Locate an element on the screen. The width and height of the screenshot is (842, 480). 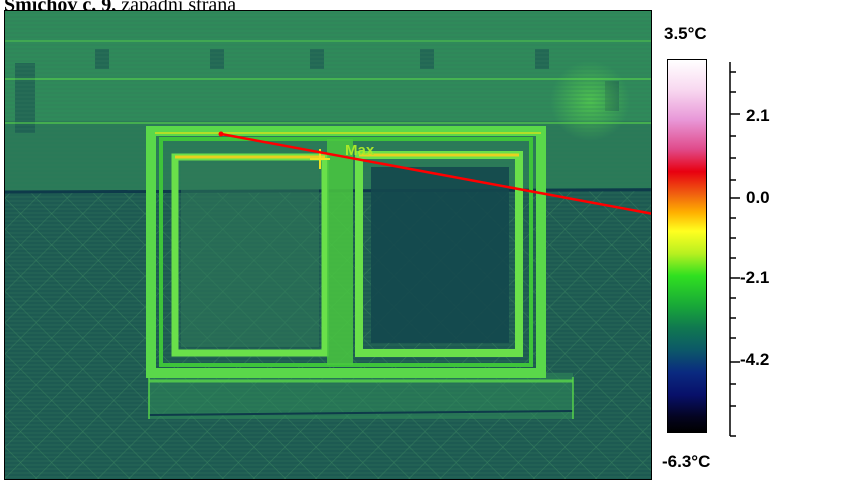
scale-ticks is located at coordinates (734, 249).